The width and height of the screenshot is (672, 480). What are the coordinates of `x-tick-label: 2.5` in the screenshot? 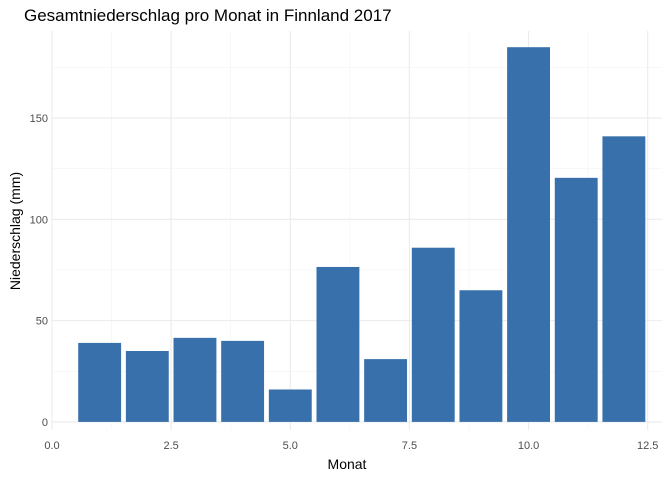 It's located at (170, 446).